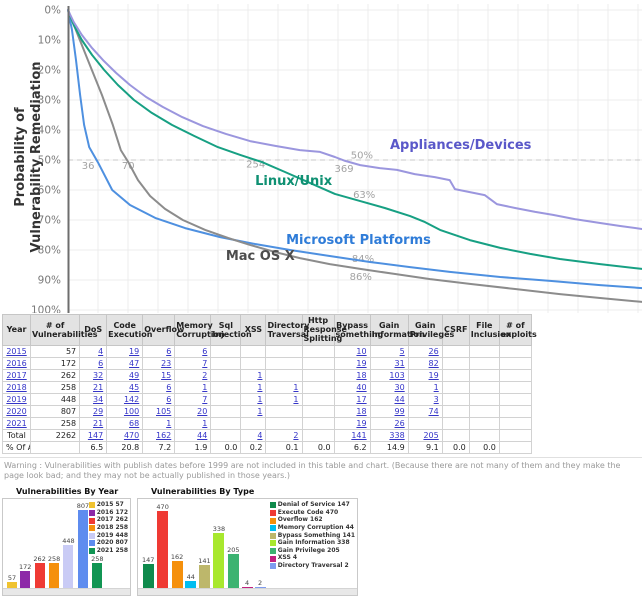 The image size is (642, 596). I want to click on legend-label: Memory Corruption 44, so click(315, 527).